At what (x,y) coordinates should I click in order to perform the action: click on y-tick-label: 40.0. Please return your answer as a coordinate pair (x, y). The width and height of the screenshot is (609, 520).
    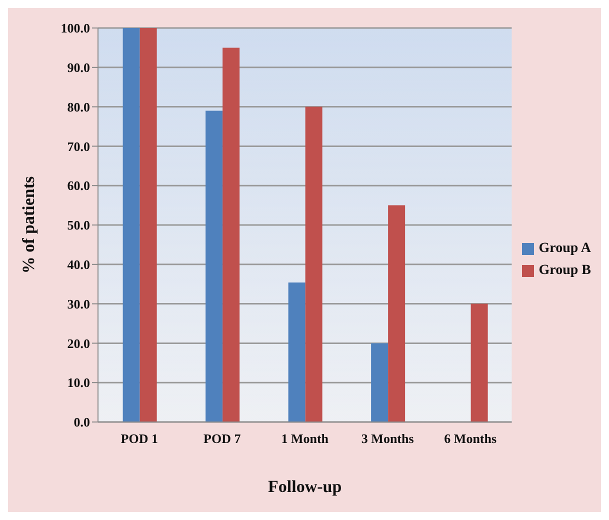
    Looking at the image, I should click on (78, 264).